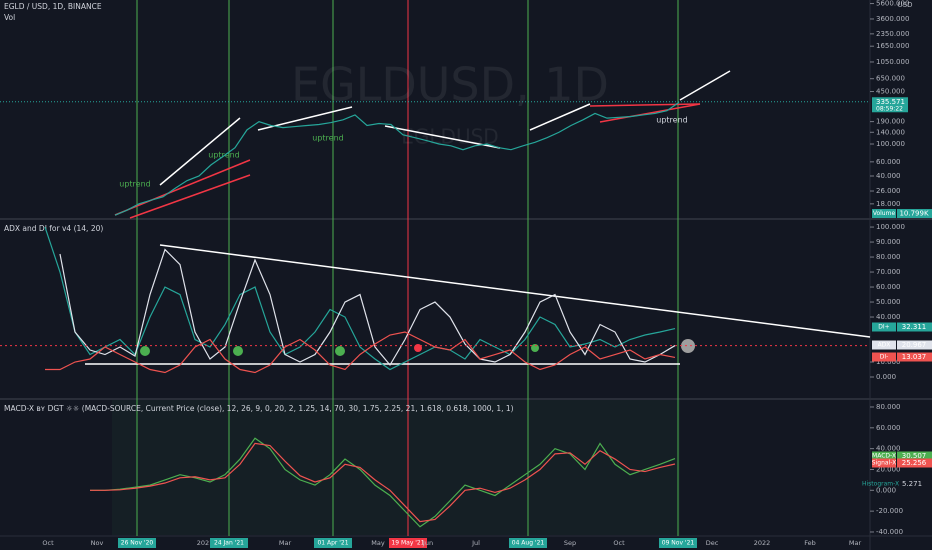  Describe the element at coordinates (890, 102) in the screenshot. I see `price-tag-text: 335.571` at that location.